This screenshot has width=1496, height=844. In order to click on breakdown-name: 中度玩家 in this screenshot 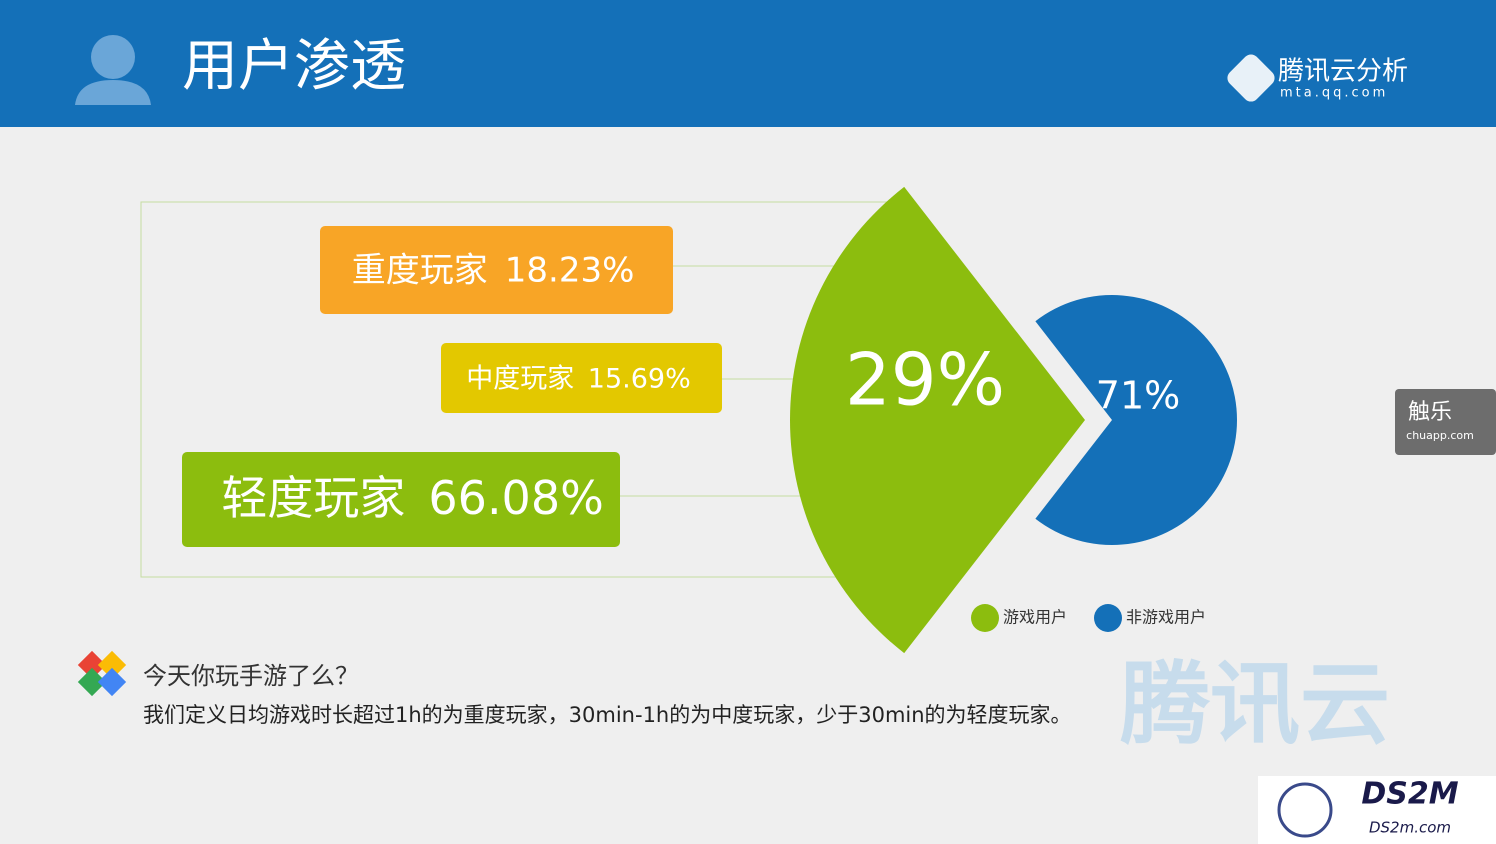, I will do `click(520, 379)`.